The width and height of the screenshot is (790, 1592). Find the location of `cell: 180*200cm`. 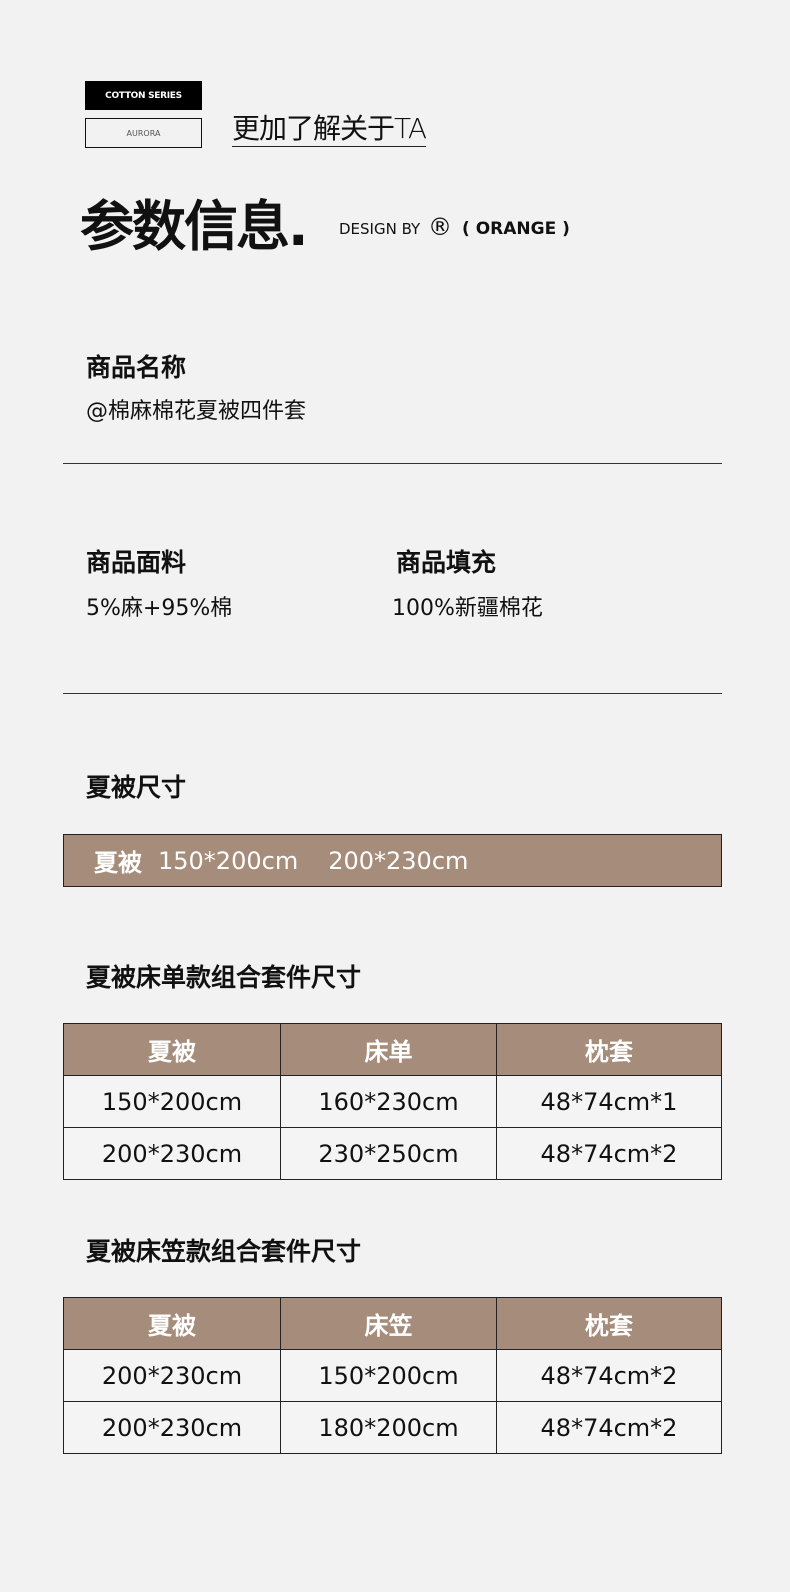

cell: 180*200cm is located at coordinates (388, 1427).